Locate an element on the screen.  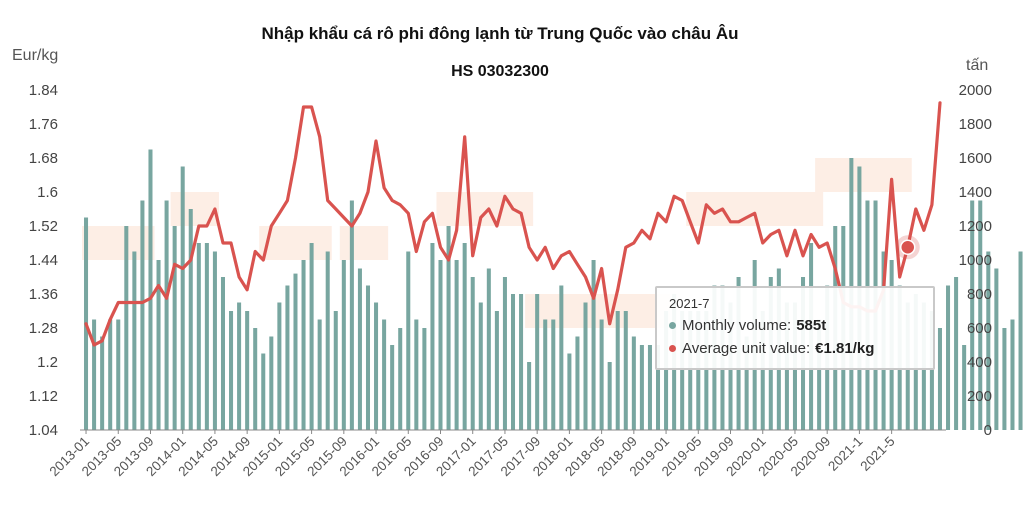
tooltip-date: 2021-7 is located at coordinates (689, 303).